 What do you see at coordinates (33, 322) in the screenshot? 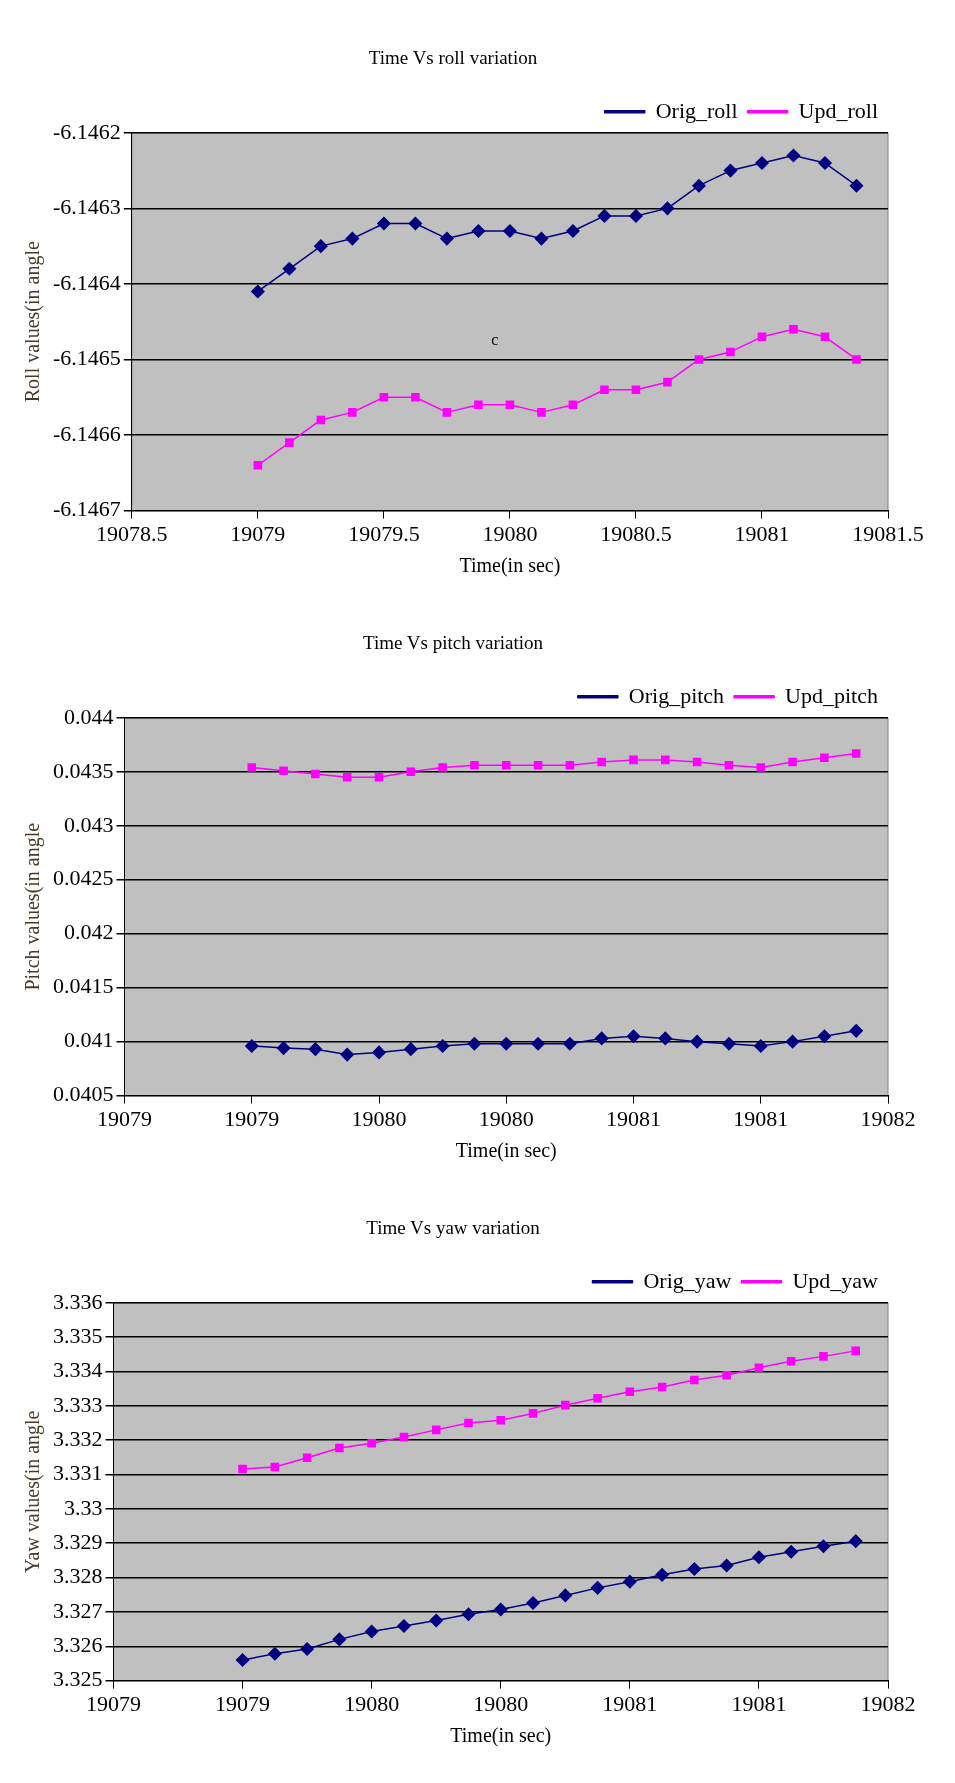
I see `y-axis-title: Roll values(in angle` at bounding box center [33, 322].